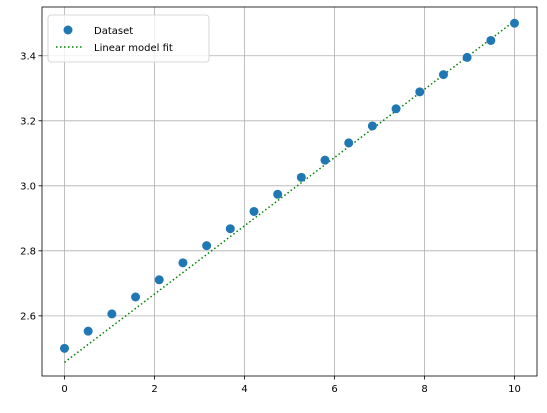 Image resolution: width=547 pixels, height=413 pixels. Describe the element at coordinates (28, 186) in the screenshot. I see `y-tick-label: 3.0` at that location.